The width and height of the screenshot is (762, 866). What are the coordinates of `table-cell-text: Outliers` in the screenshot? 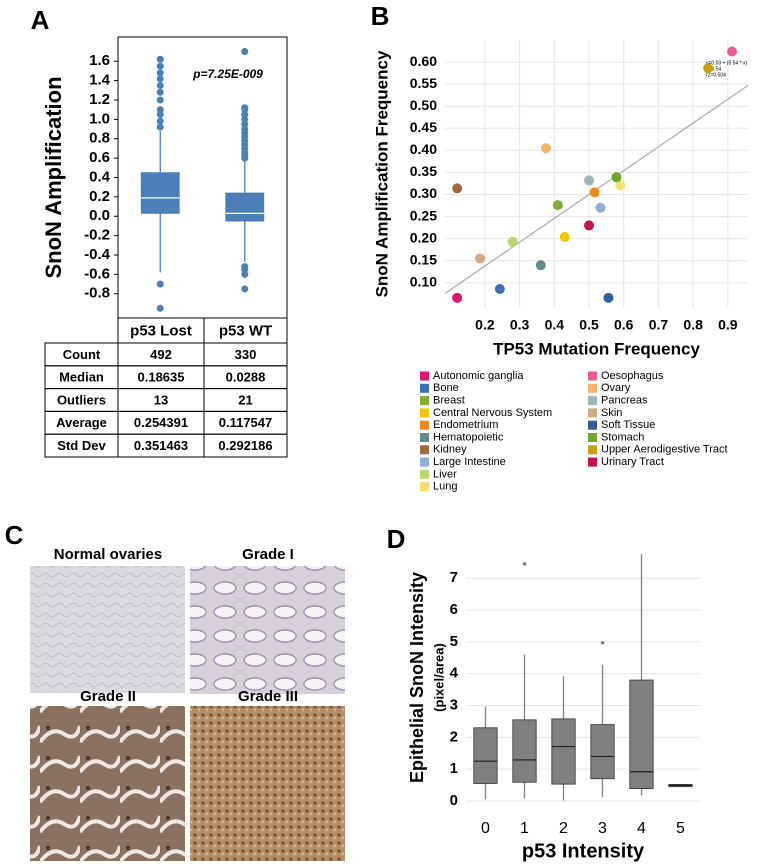 It's located at (81, 399).